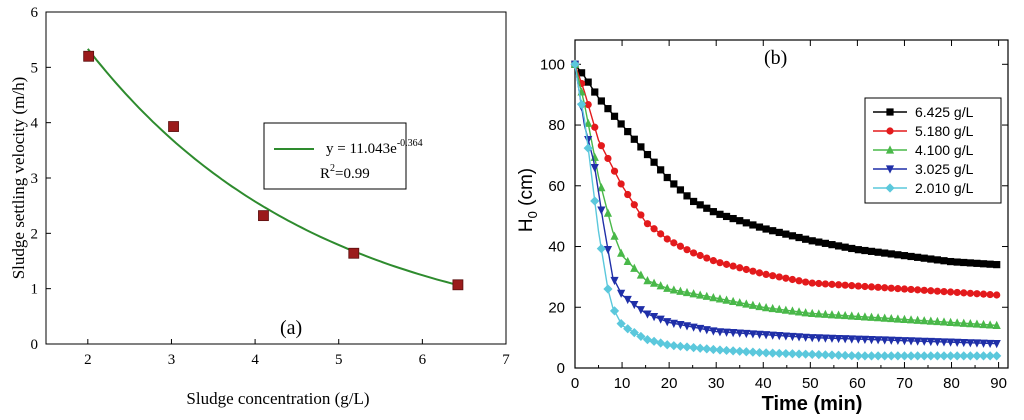  Describe the element at coordinates (556, 125) in the screenshot. I see `y-tick-label: 80` at that location.